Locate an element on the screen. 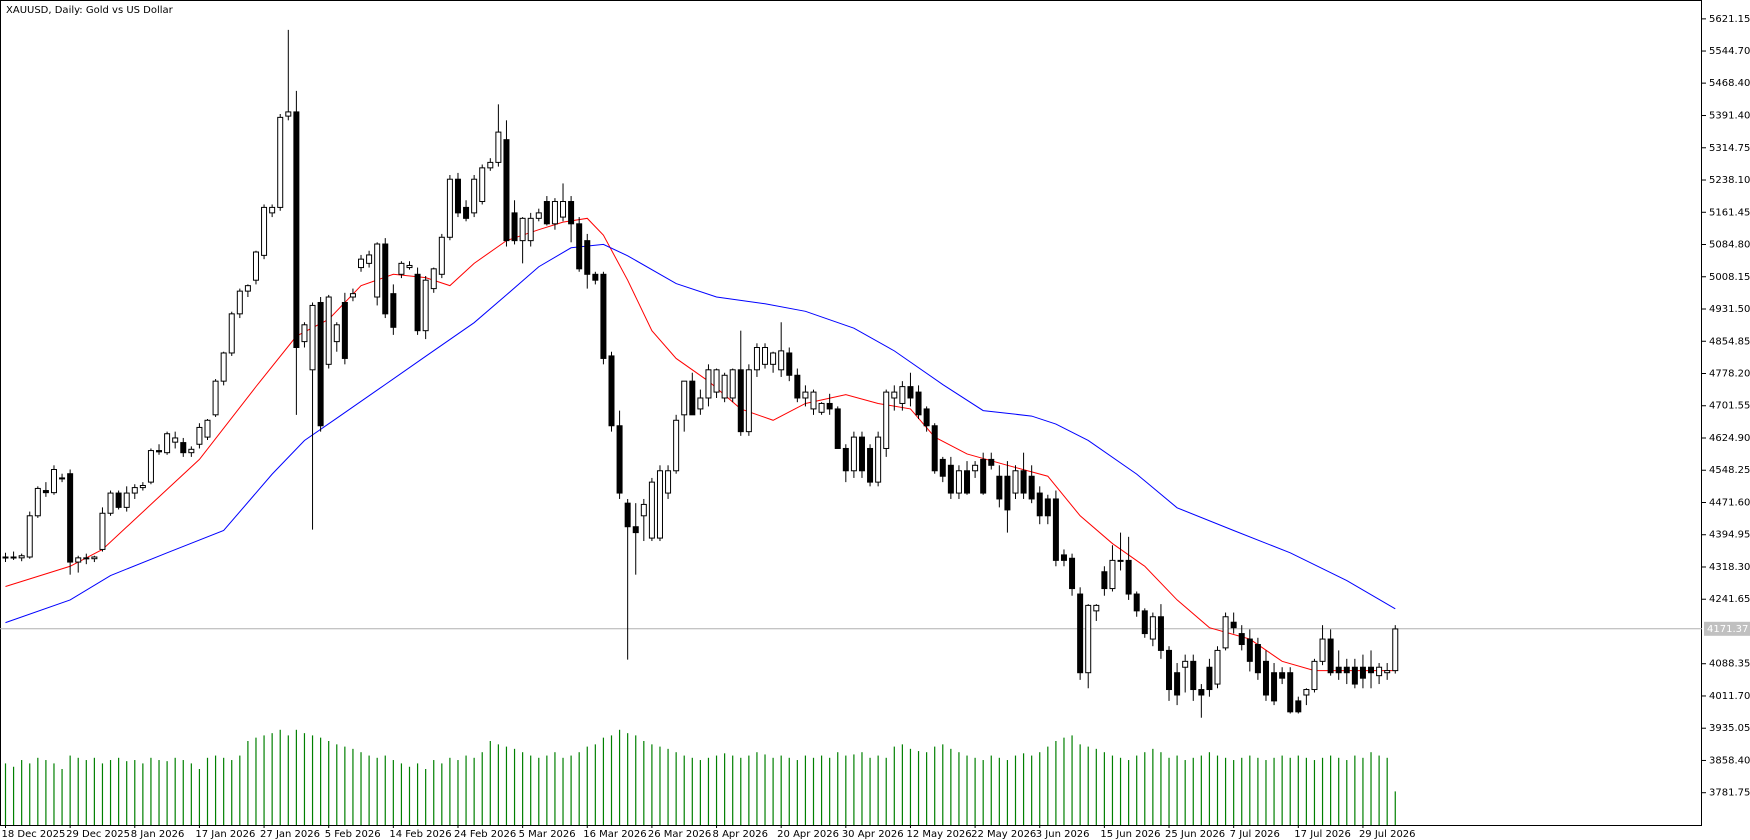  x-tick-label: 17 Jul 2026 is located at coordinates (1322, 834).